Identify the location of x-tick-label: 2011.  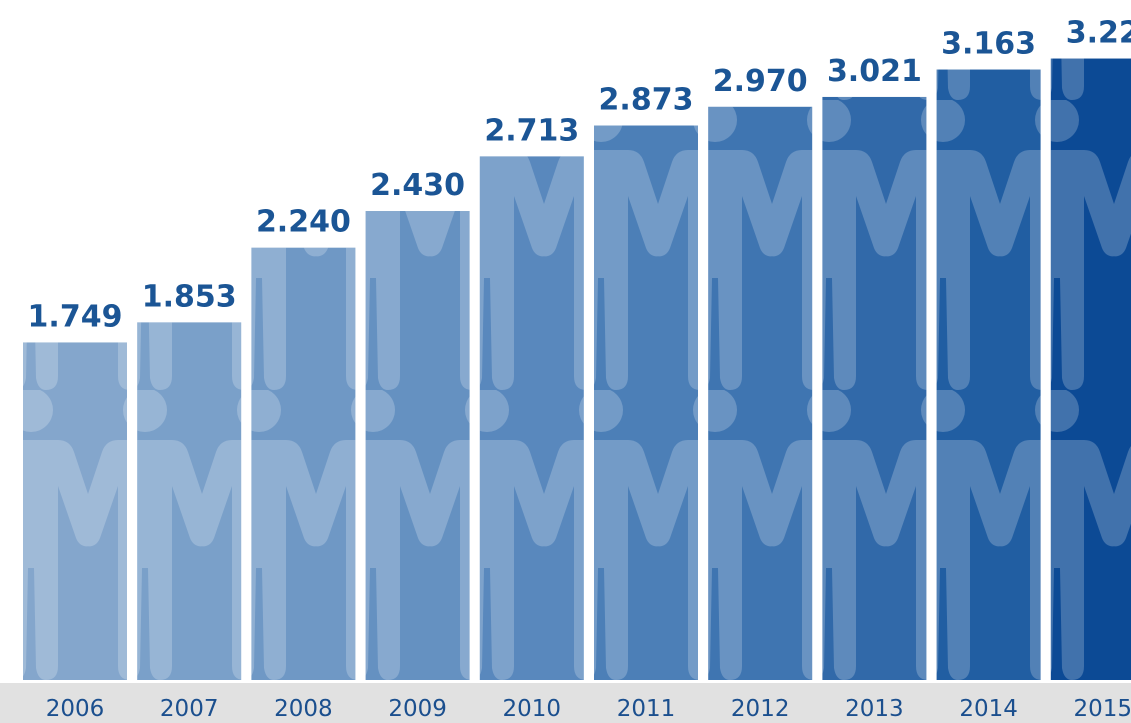
(646, 709).